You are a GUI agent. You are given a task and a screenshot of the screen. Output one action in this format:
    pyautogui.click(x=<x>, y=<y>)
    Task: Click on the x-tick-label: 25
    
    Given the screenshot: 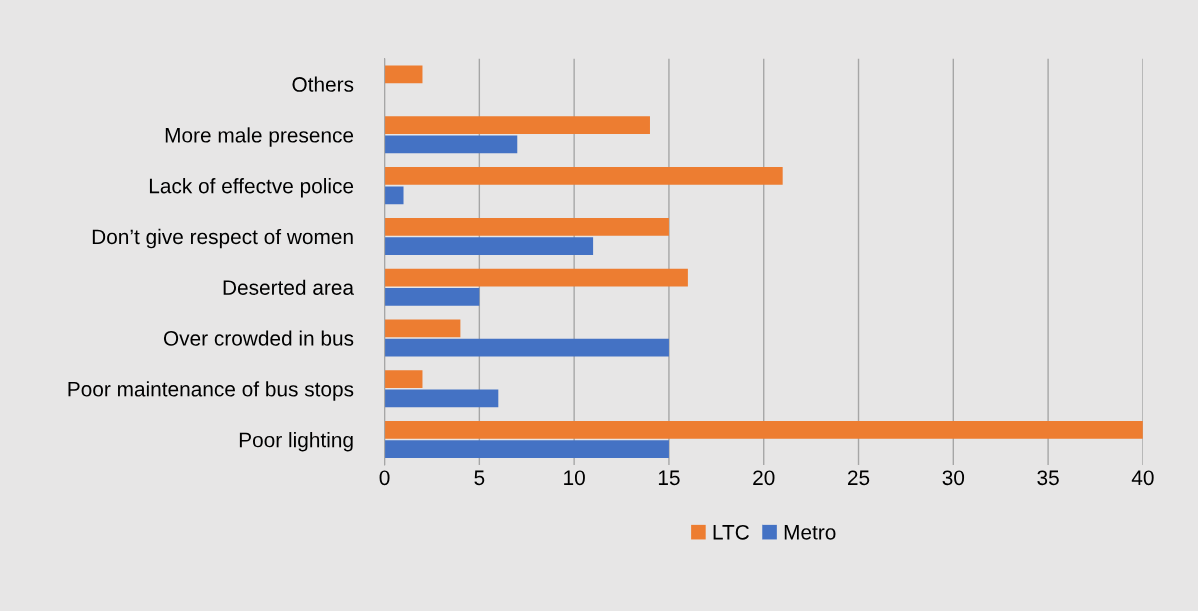 What is the action you would take?
    pyautogui.click(x=858, y=478)
    